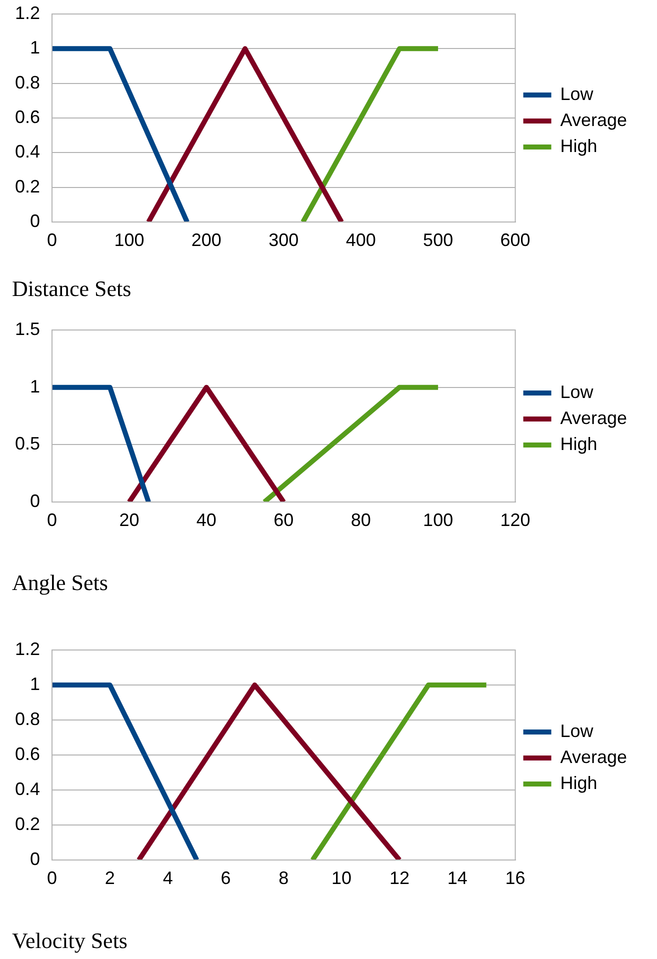 Image resolution: width=657 pixels, height=959 pixels. I want to click on x-tick-label: 10, so click(342, 878).